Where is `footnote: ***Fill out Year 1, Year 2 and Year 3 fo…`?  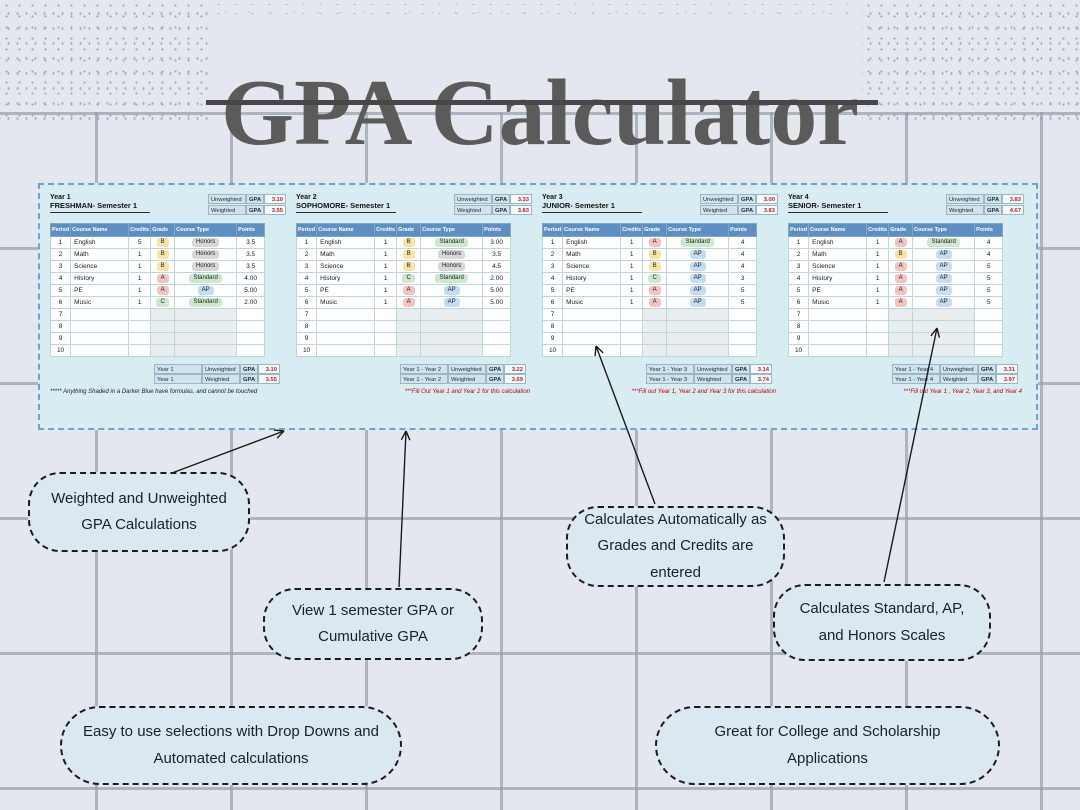 footnote: ***Fill out Year 1, Year 2 and Year 3 fo… is located at coordinates (703, 392).